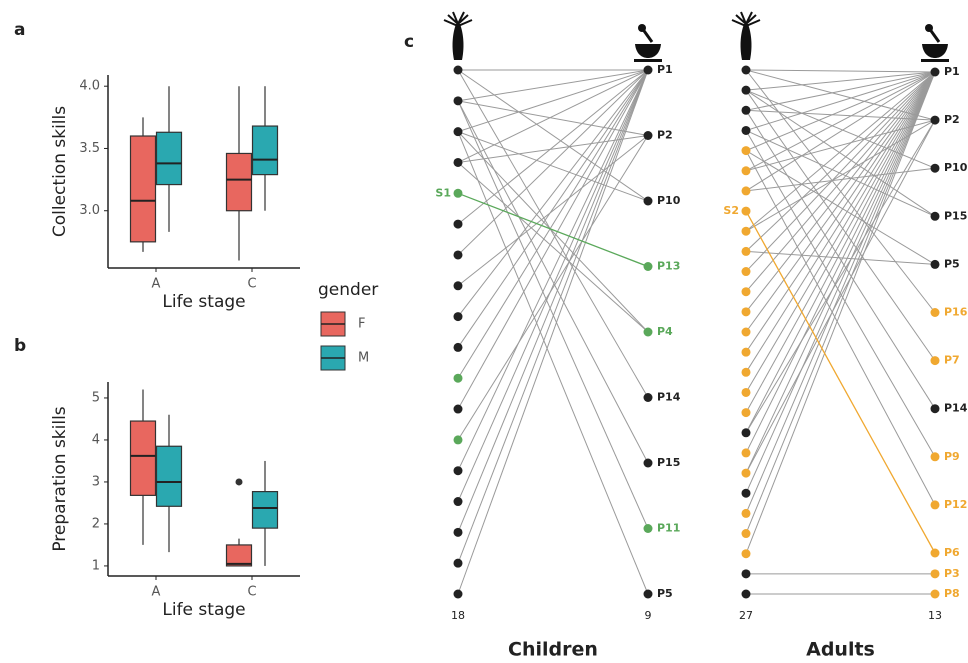  Describe the element at coordinates (251, 592) in the screenshot. I see `x-tick-label: C` at that location.